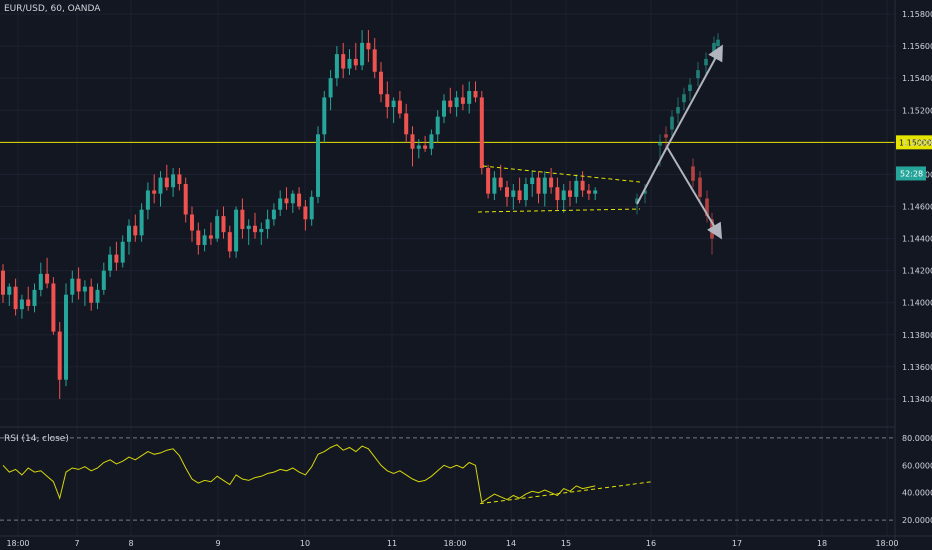 Image resolution: width=932 pixels, height=550 pixels. What do you see at coordinates (52, 9) in the screenshot?
I see `symbol-title: EUR/USD, 60, OANDA` at bounding box center [52, 9].